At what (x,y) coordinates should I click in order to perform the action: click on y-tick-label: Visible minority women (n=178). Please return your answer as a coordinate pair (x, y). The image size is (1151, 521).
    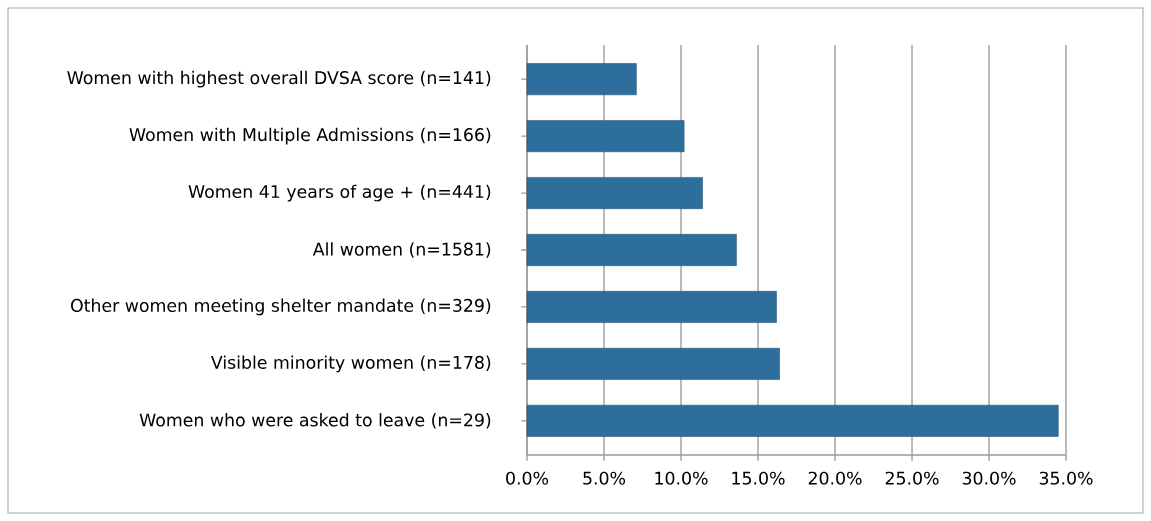
    Looking at the image, I should click on (350, 364).